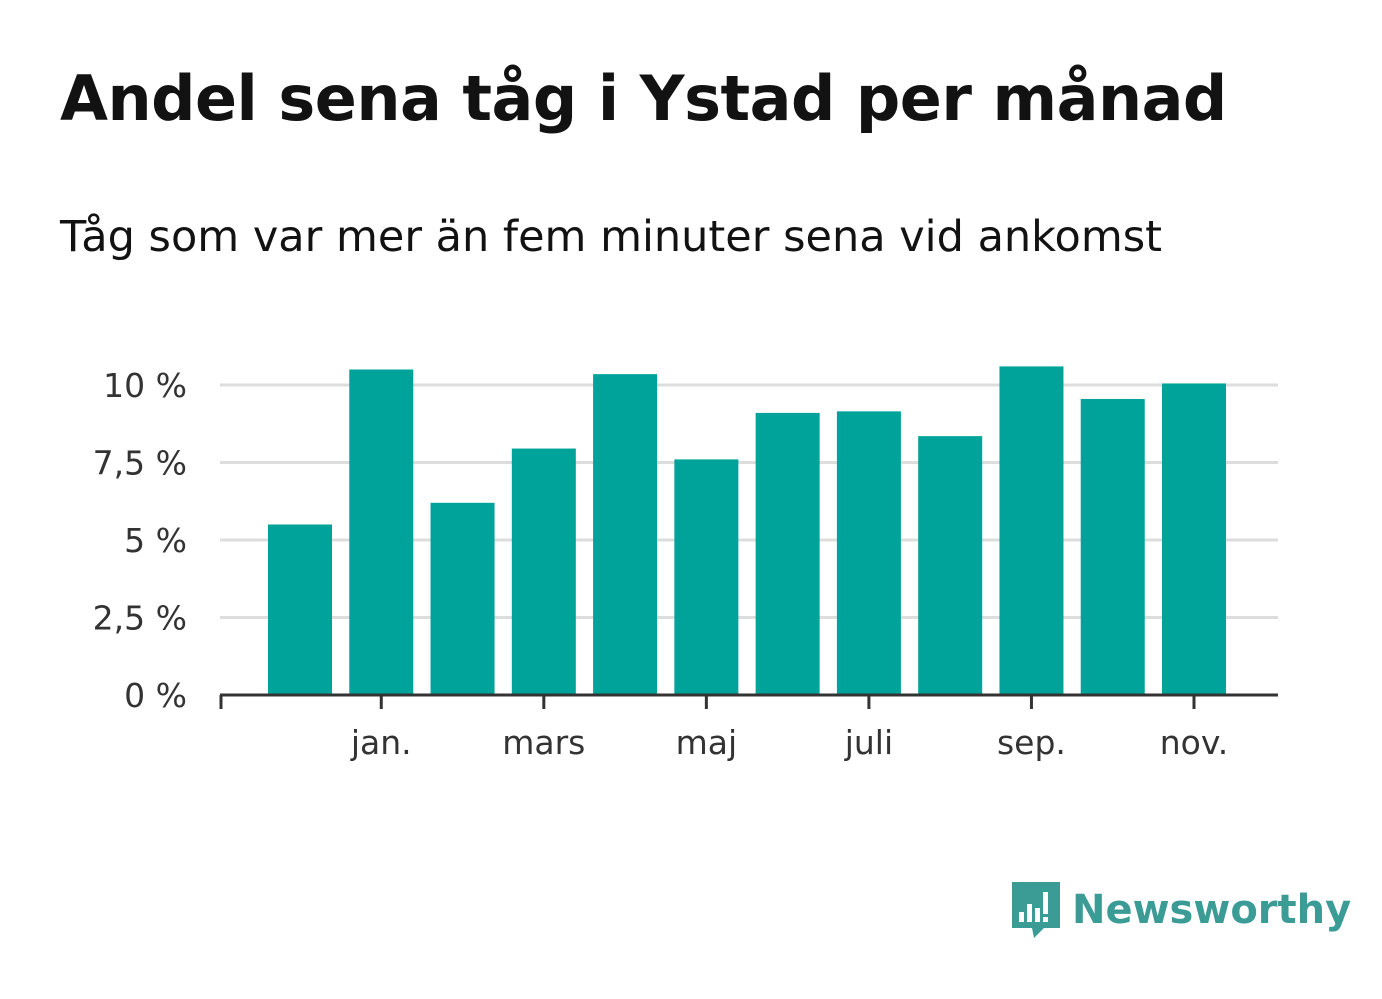 Image resolution: width=1382 pixels, height=999 pixels. I want to click on bar-aug, so click(950, 565).